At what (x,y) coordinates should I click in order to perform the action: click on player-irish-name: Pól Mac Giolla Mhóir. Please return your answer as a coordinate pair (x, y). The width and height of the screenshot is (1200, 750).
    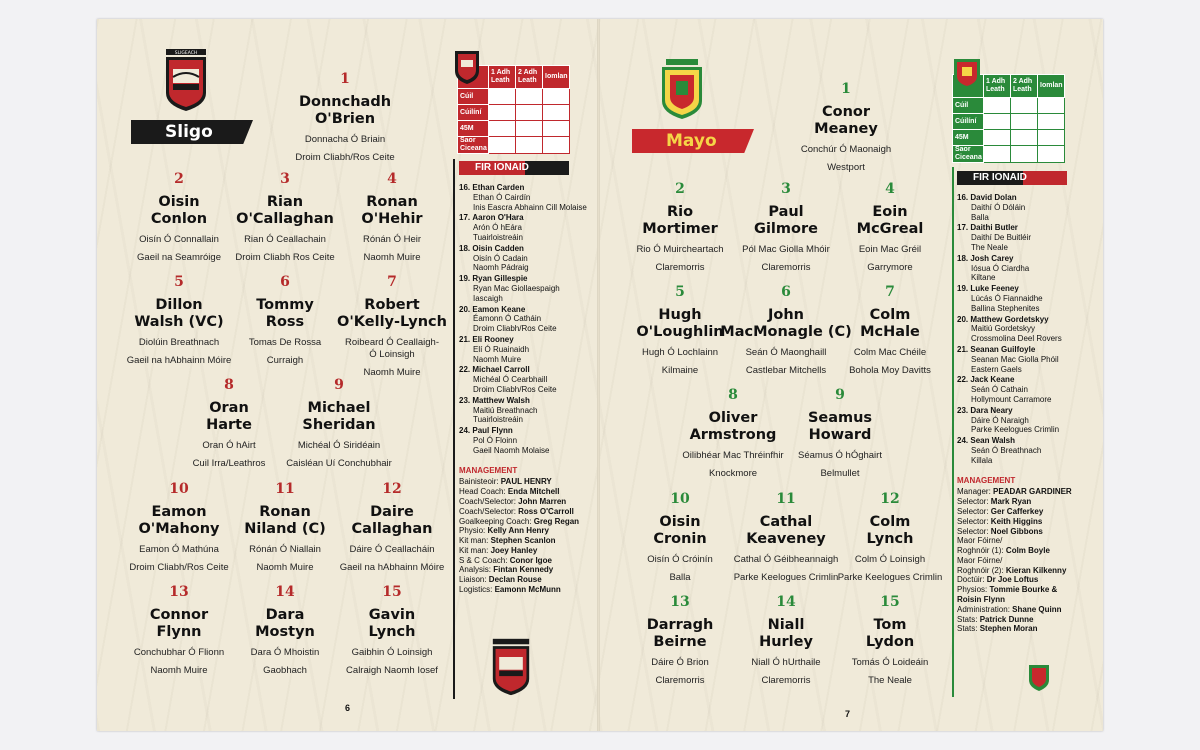
    Looking at the image, I should click on (786, 249).